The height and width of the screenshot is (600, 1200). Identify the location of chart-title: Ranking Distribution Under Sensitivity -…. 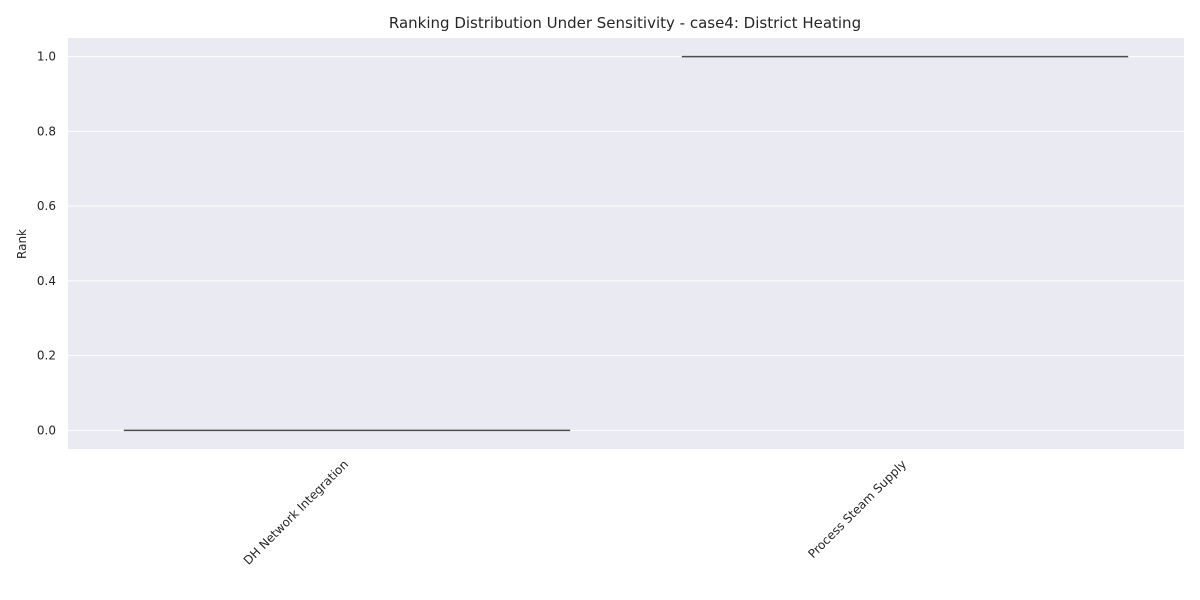
(625, 23).